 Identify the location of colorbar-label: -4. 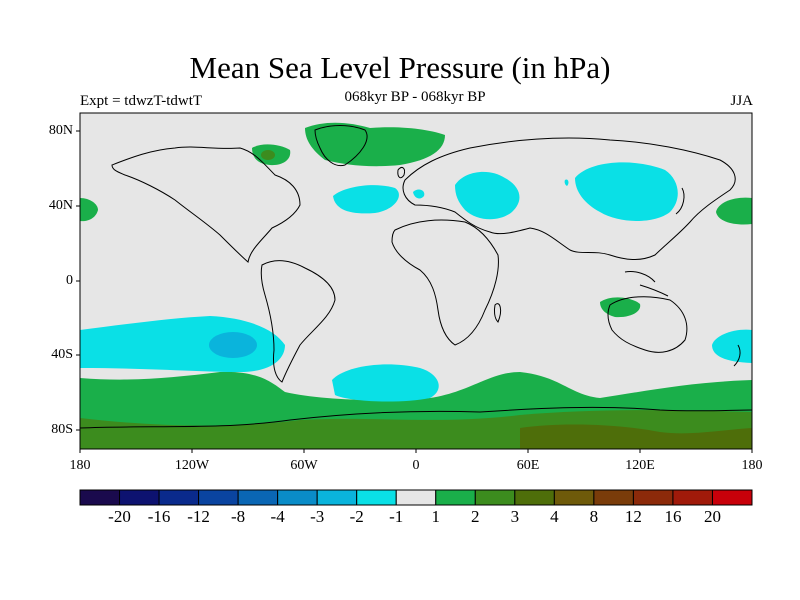
(277, 516).